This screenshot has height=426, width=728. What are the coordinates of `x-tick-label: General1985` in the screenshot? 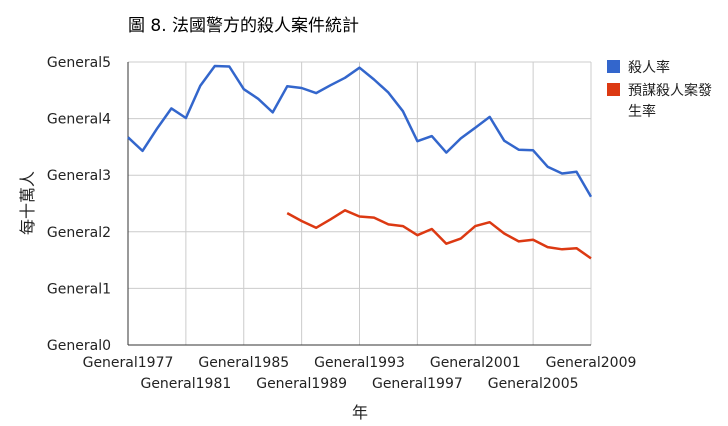 It's located at (243, 363).